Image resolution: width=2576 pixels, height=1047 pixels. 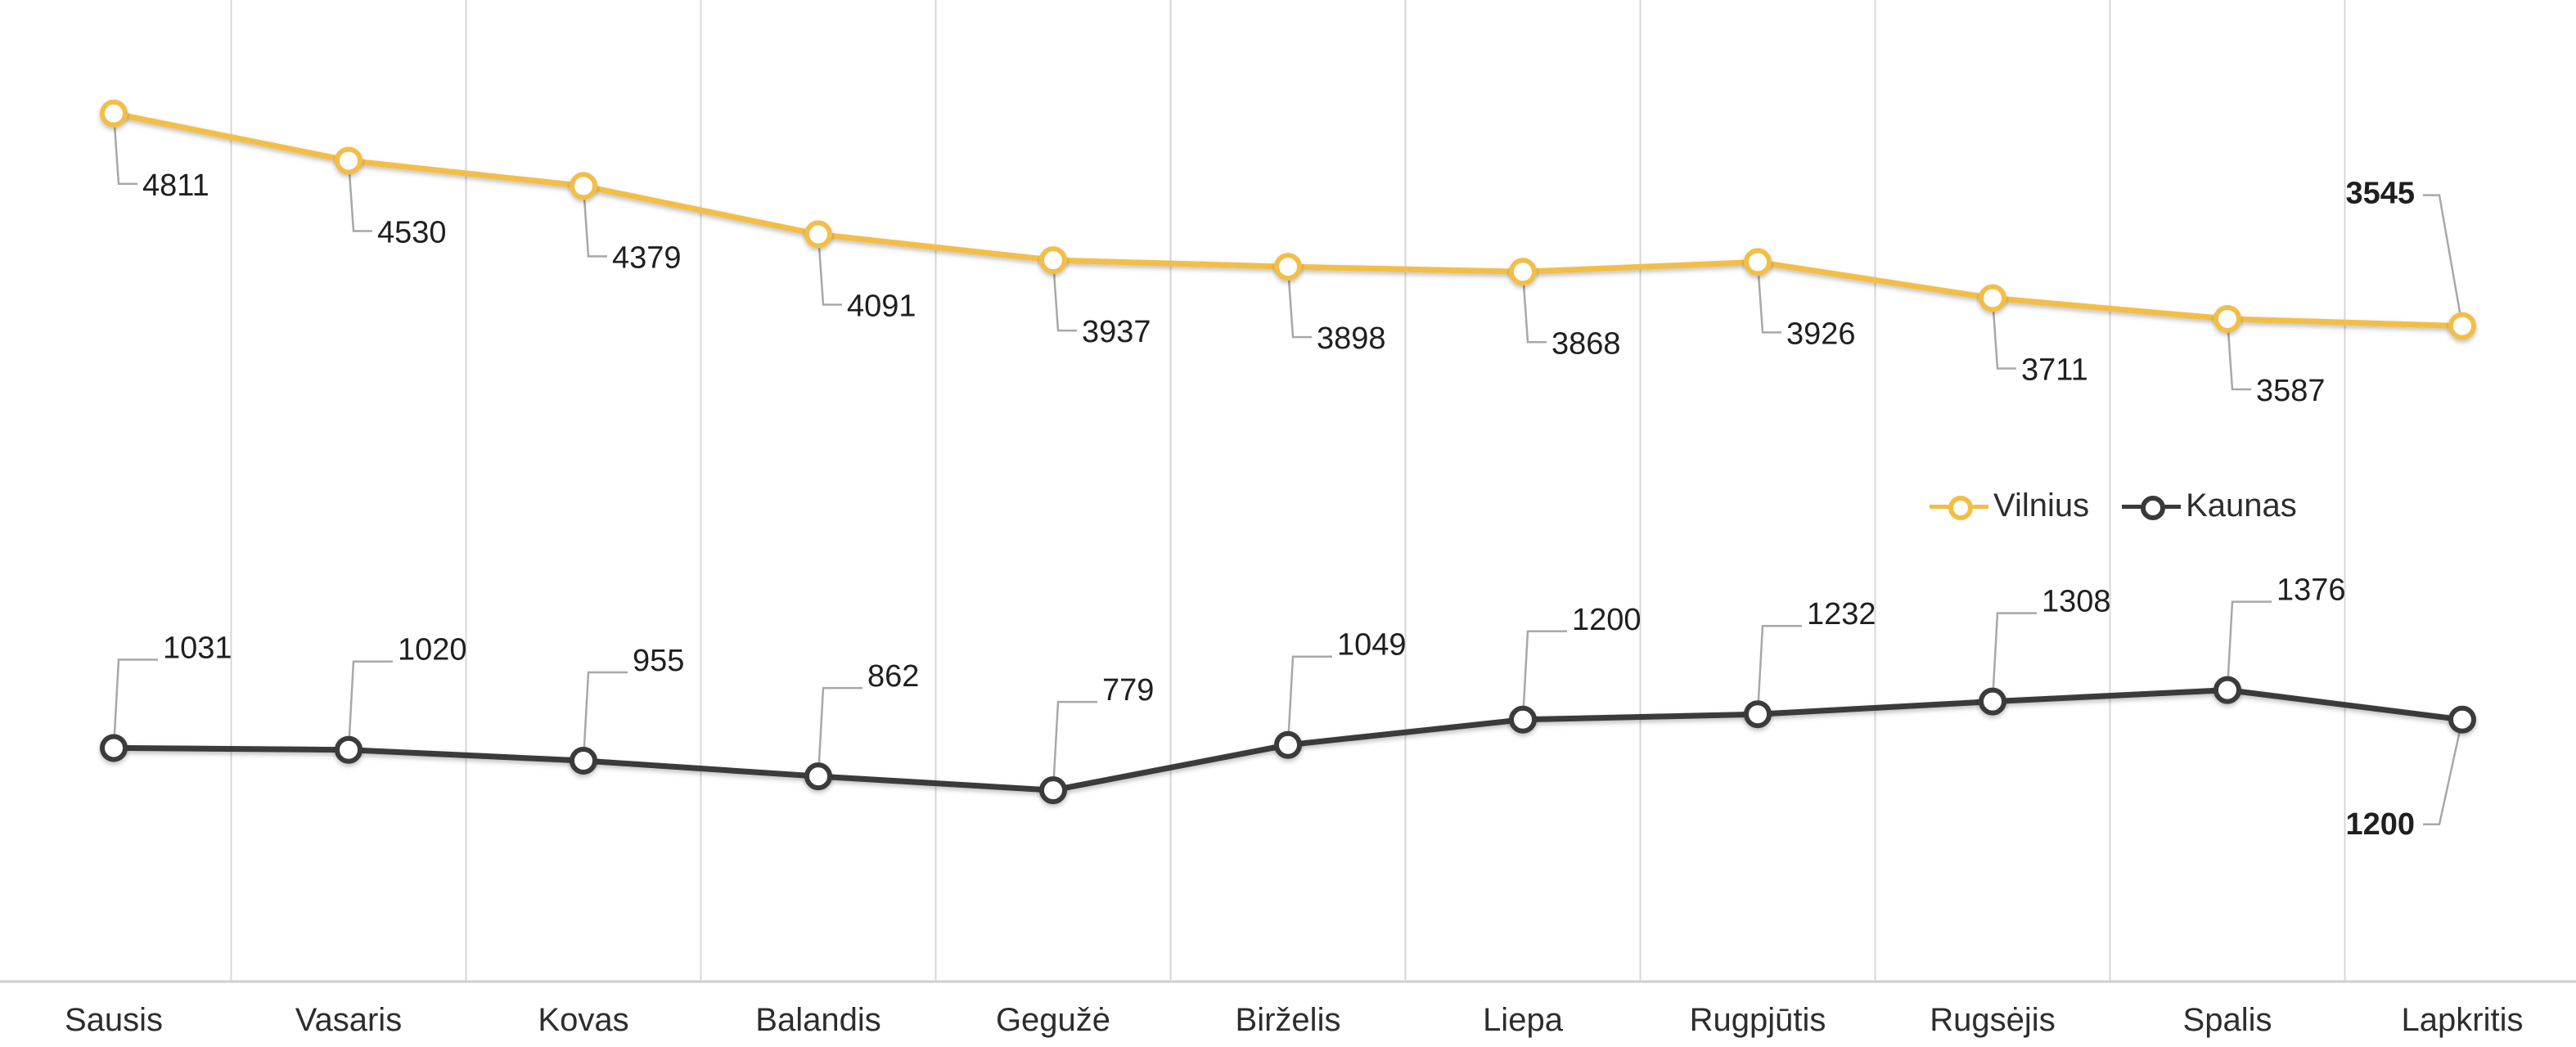 I want to click on data-point-kaunas-lapkritis, so click(x=2462, y=720).